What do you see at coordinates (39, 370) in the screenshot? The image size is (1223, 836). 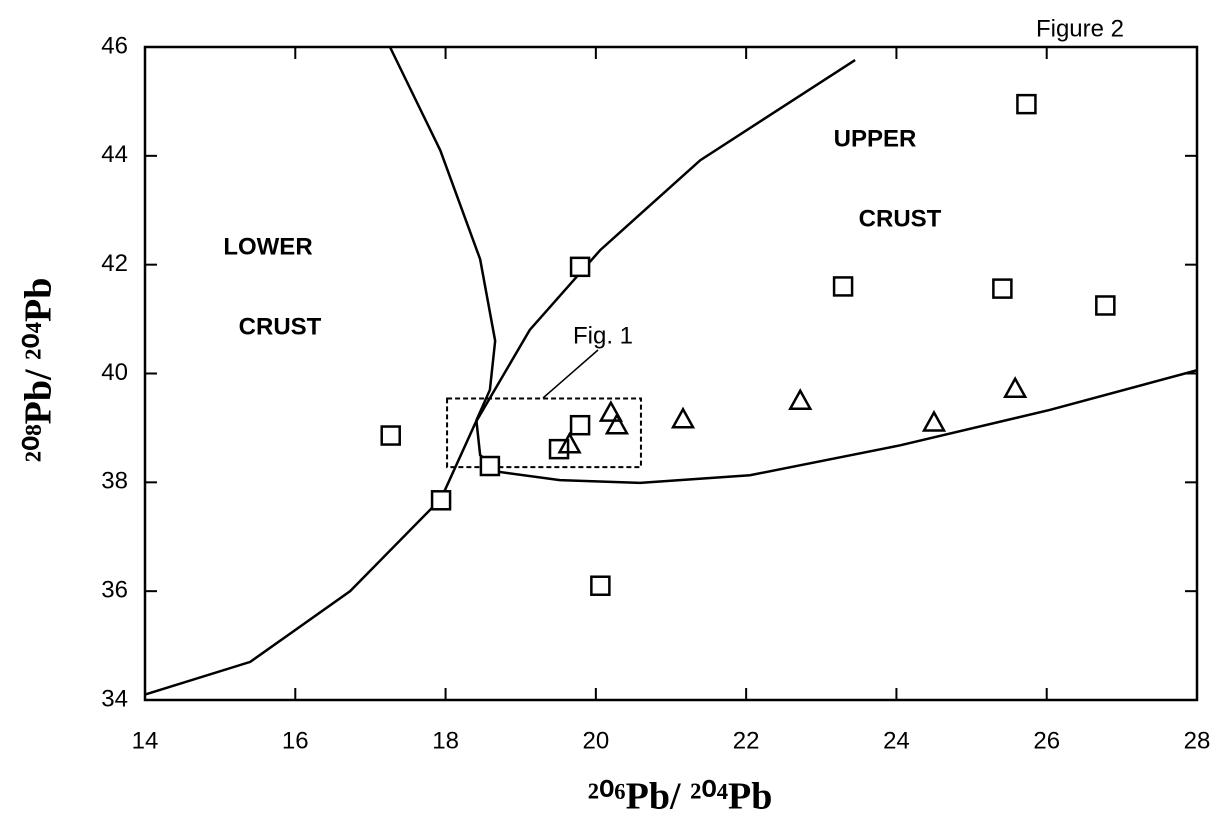 I see `y-axis-title: ²⁰⁸Pb/ ²⁰⁴Pb` at bounding box center [39, 370].